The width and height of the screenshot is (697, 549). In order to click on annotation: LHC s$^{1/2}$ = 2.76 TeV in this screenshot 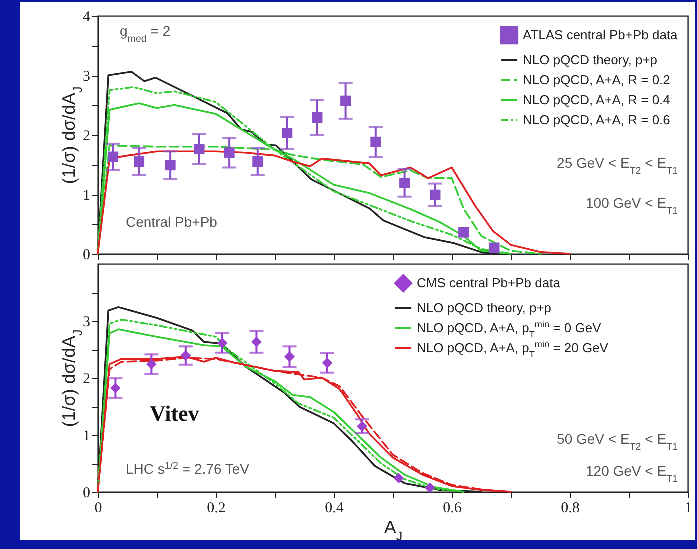, I will do `click(188, 468)`.